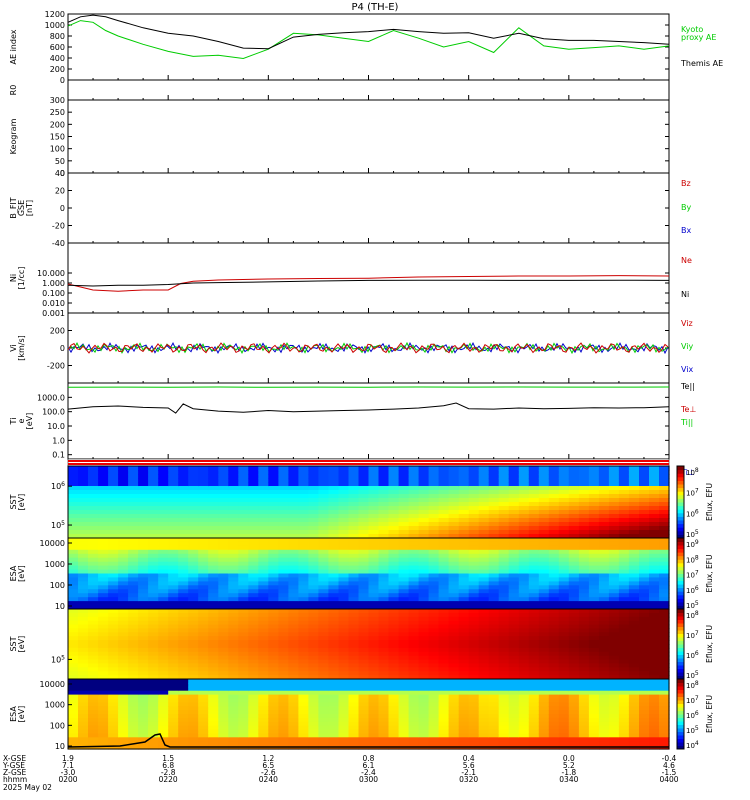 Image resolution: width=750 pixels, height=800 pixels. I want to click on ylabel-sst_e: SST, so click(13, 501).